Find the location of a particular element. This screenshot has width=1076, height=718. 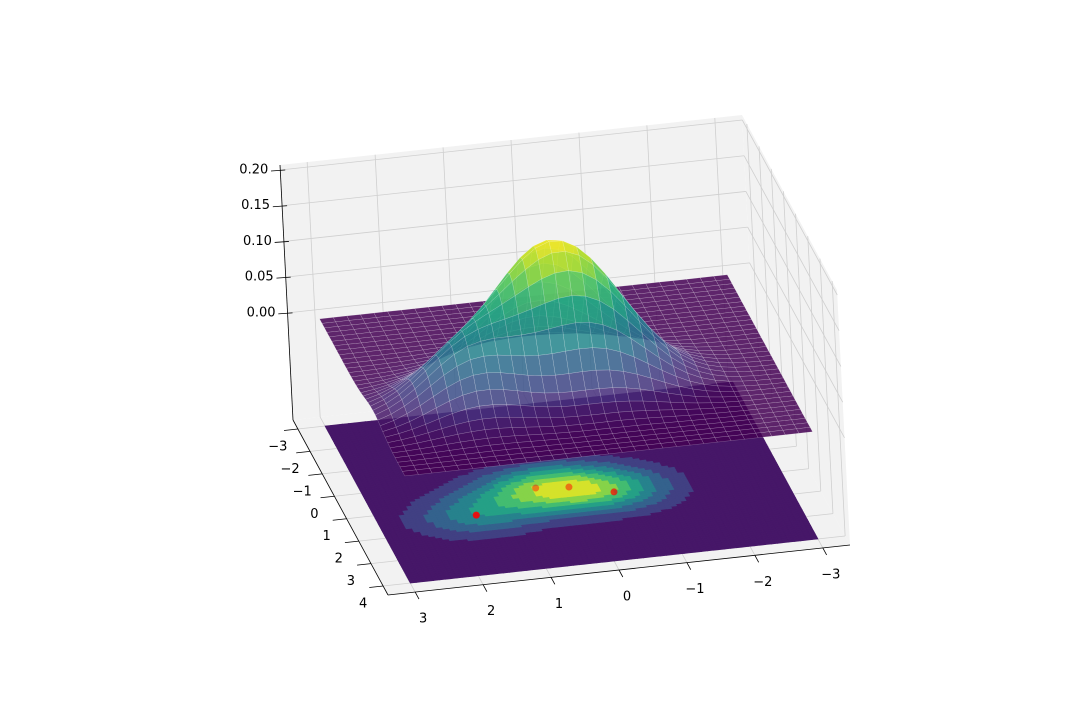

axis-pane is located at coordinates (796, 330).